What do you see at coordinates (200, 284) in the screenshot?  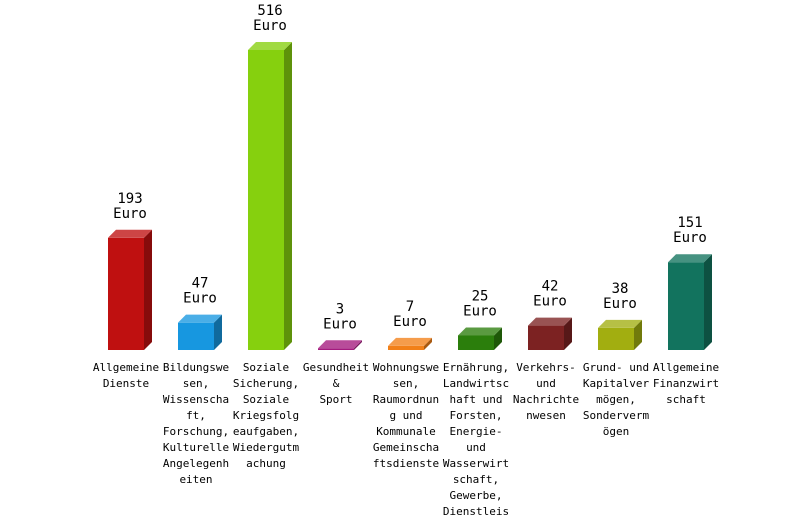 I see `value-label-1: 47` at bounding box center [200, 284].